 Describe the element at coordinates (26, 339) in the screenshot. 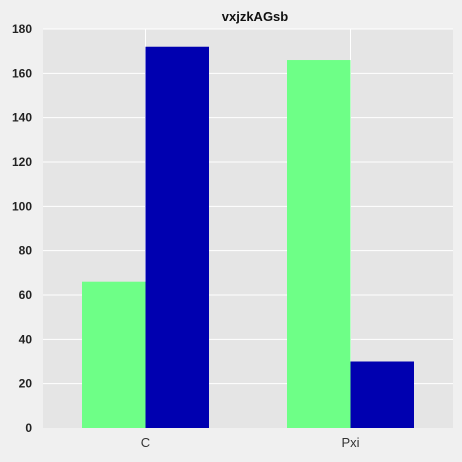

I see `y-tick-label-40: 40` at that location.